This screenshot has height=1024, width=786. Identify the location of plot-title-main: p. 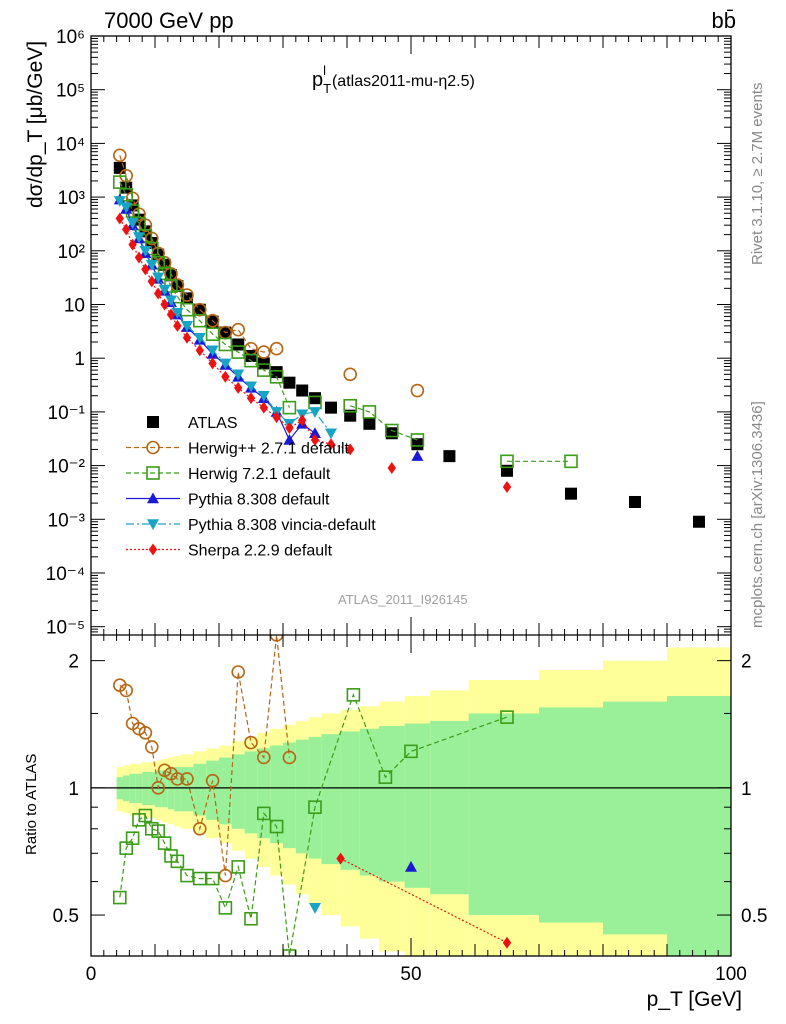
(317, 80).